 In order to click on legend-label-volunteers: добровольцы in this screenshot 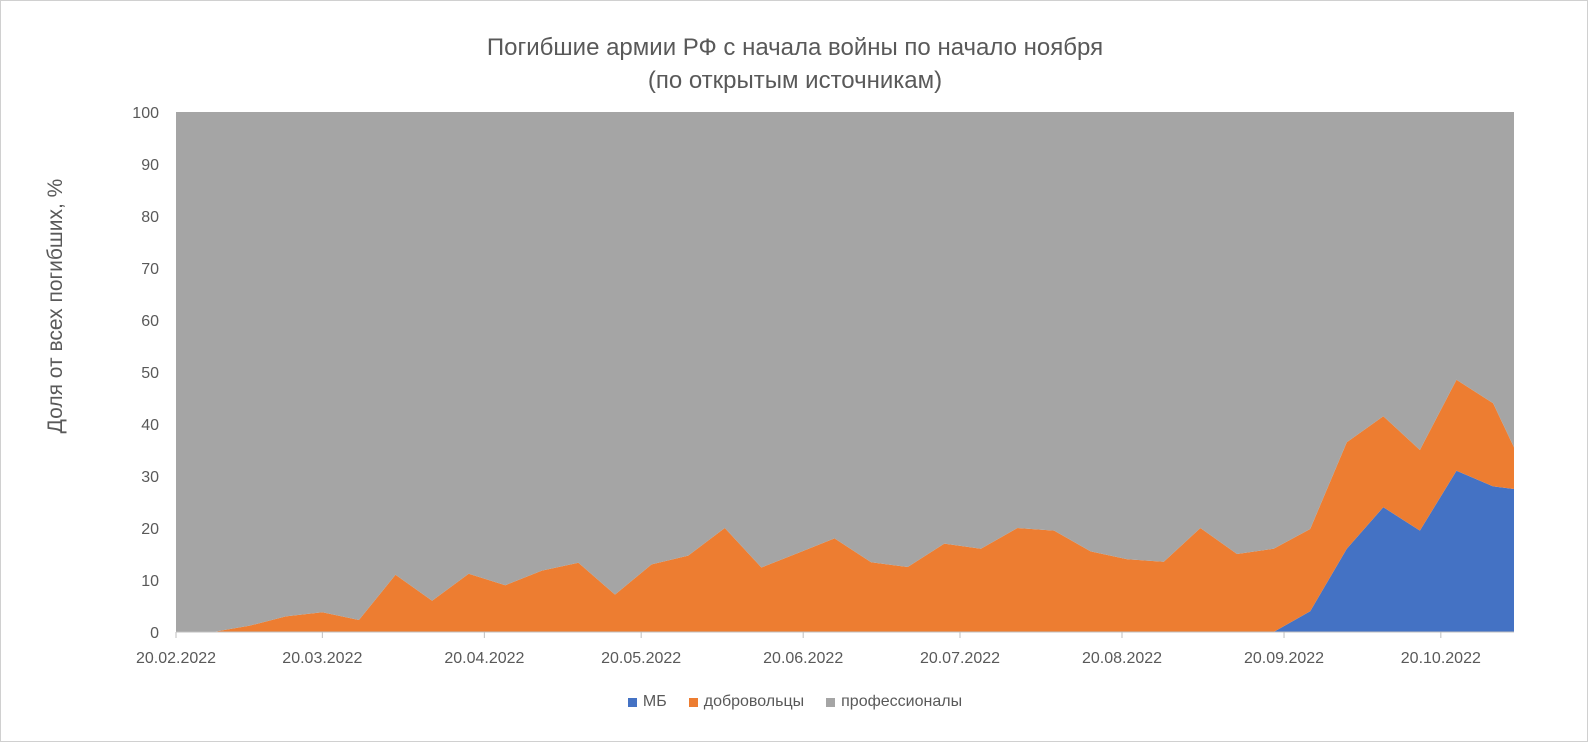, I will do `click(754, 701)`.